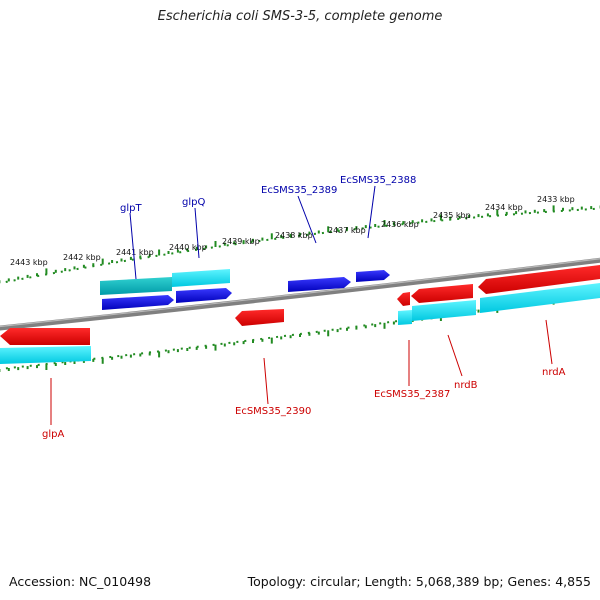 The height and width of the screenshot is (600, 600). Describe the element at coordinates (556, 199) in the screenshot. I see `ruler-label: 2433 kbp` at that location.